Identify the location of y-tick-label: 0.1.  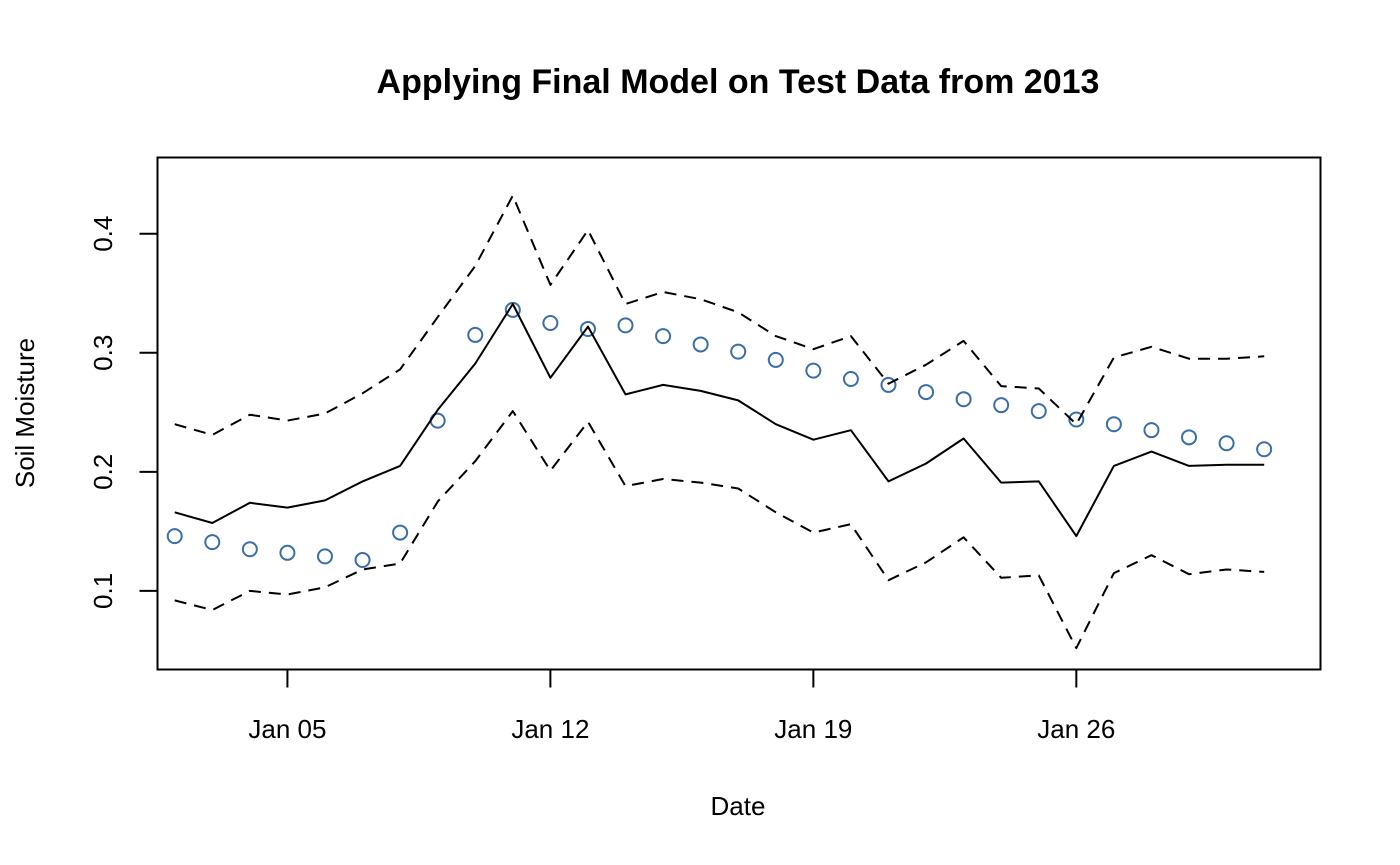
(103, 591).